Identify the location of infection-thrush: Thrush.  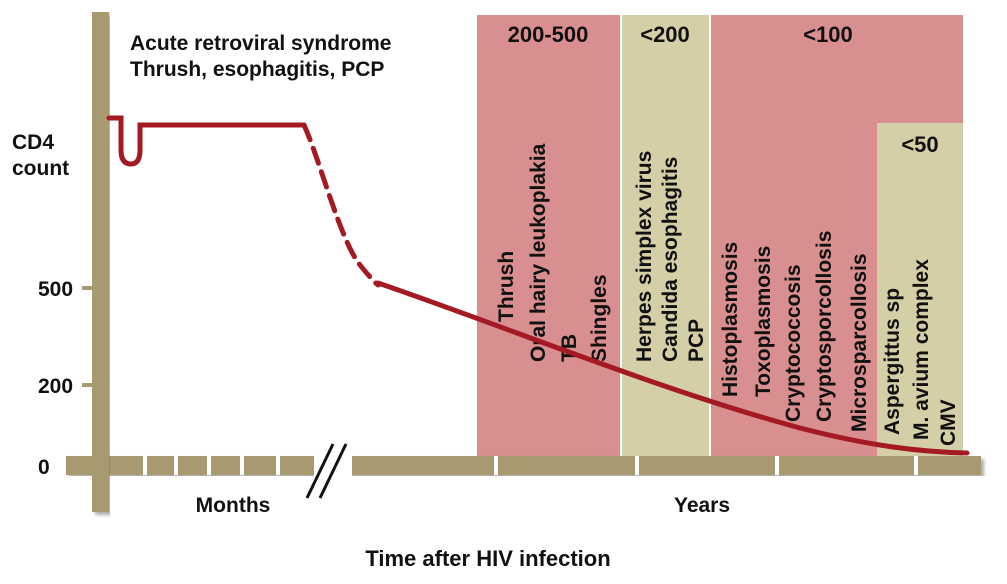
(506, 286).